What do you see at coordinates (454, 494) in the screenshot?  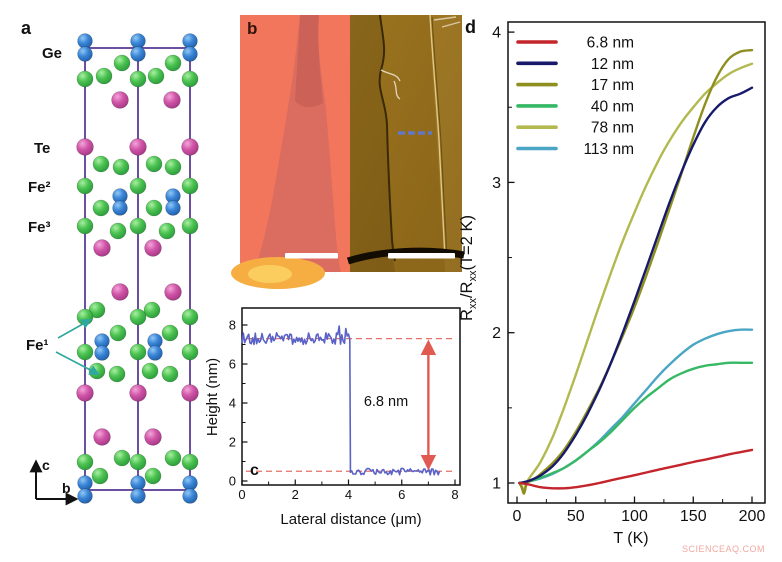 I see `x-tick-label: 8` at bounding box center [454, 494].